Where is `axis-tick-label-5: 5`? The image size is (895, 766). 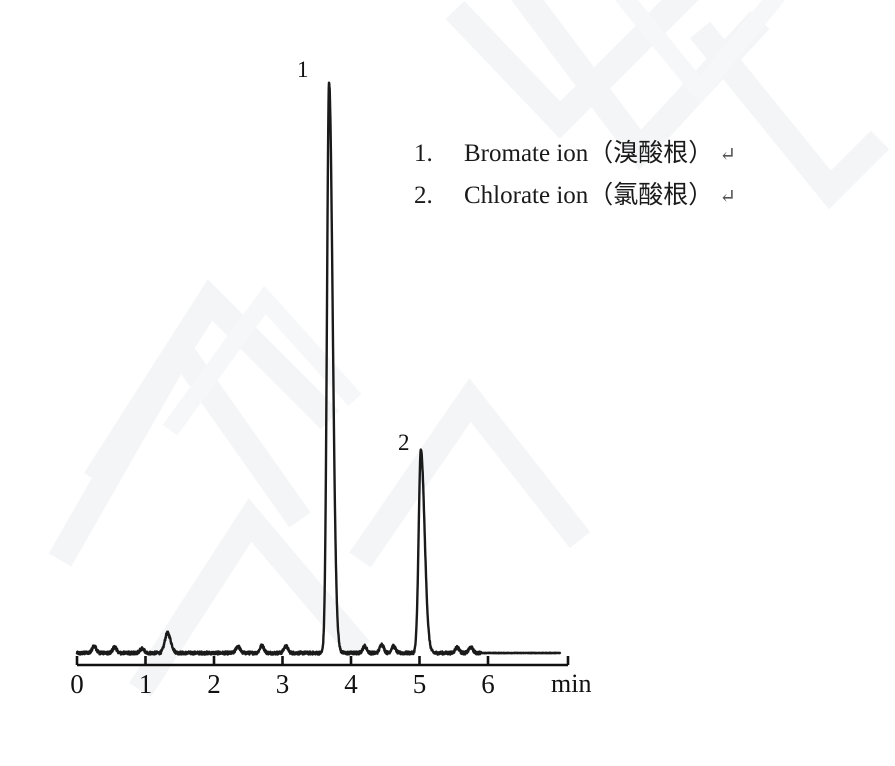 axis-tick-label-5: 5 is located at coordinates (419, 684).